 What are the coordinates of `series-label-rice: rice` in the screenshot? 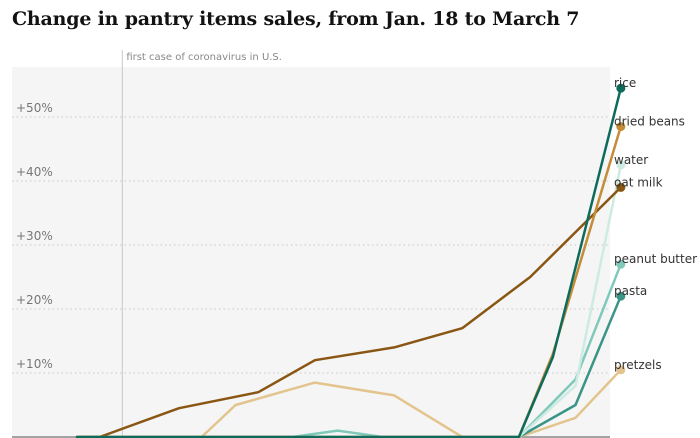 It's located at (625, 83).